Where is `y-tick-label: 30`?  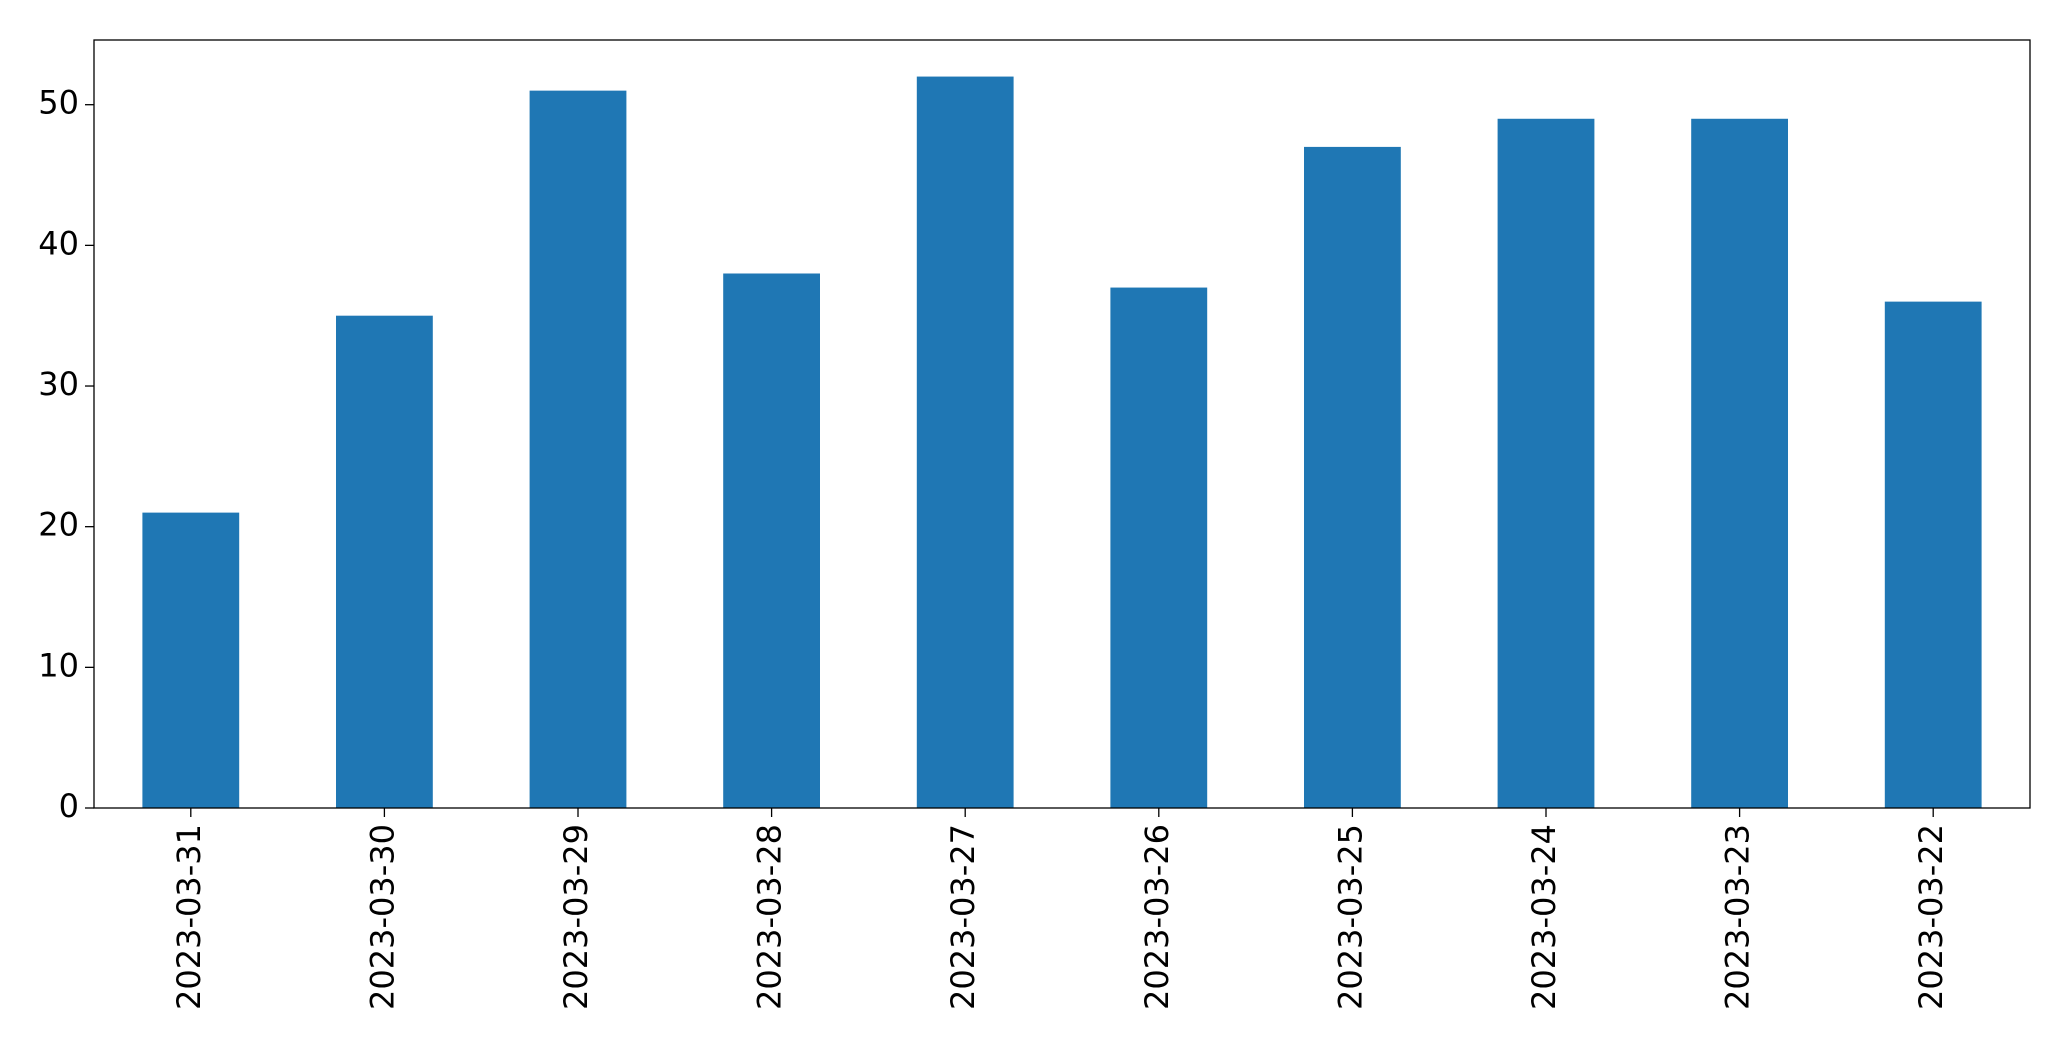
y-tick-label: 30 is located at coordinates (58, 384).